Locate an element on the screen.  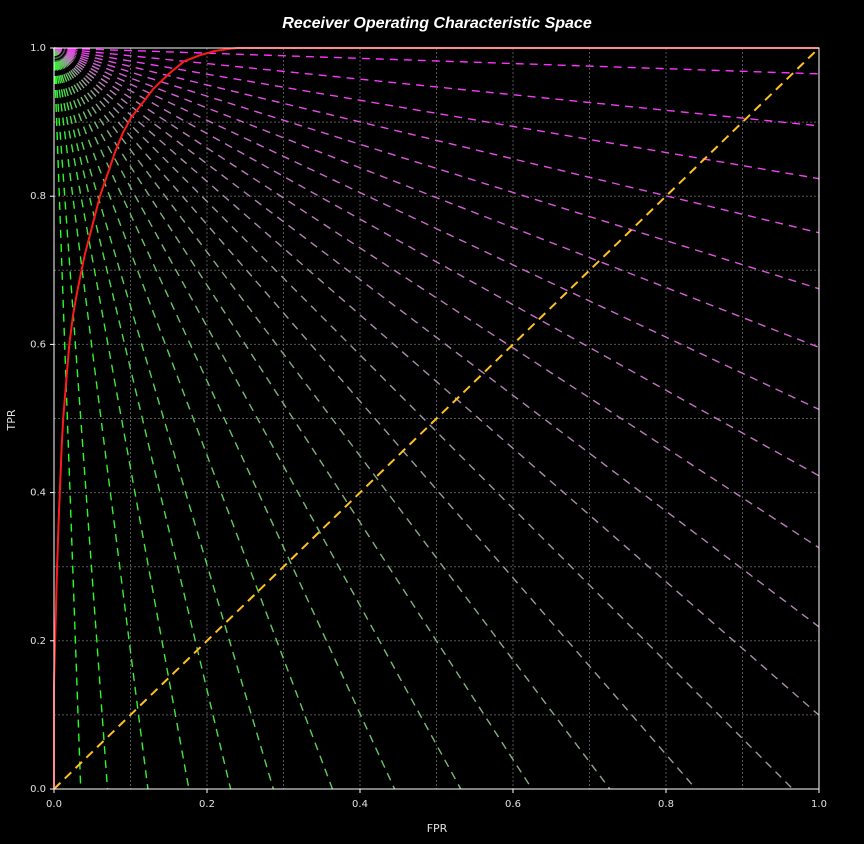
chart-title: Receiver Operating Characteristic Space is located at coordinates (437, 23).